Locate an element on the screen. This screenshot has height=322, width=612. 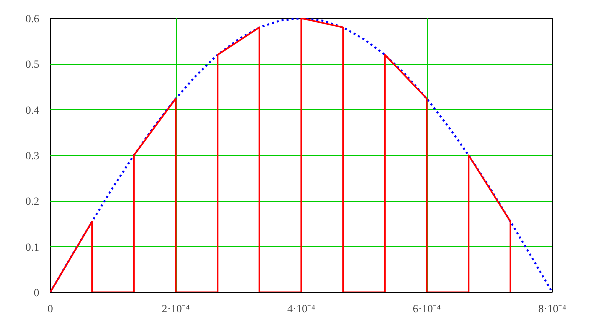
y-tick-label: 0.4 is located at coordinates (33, 110).